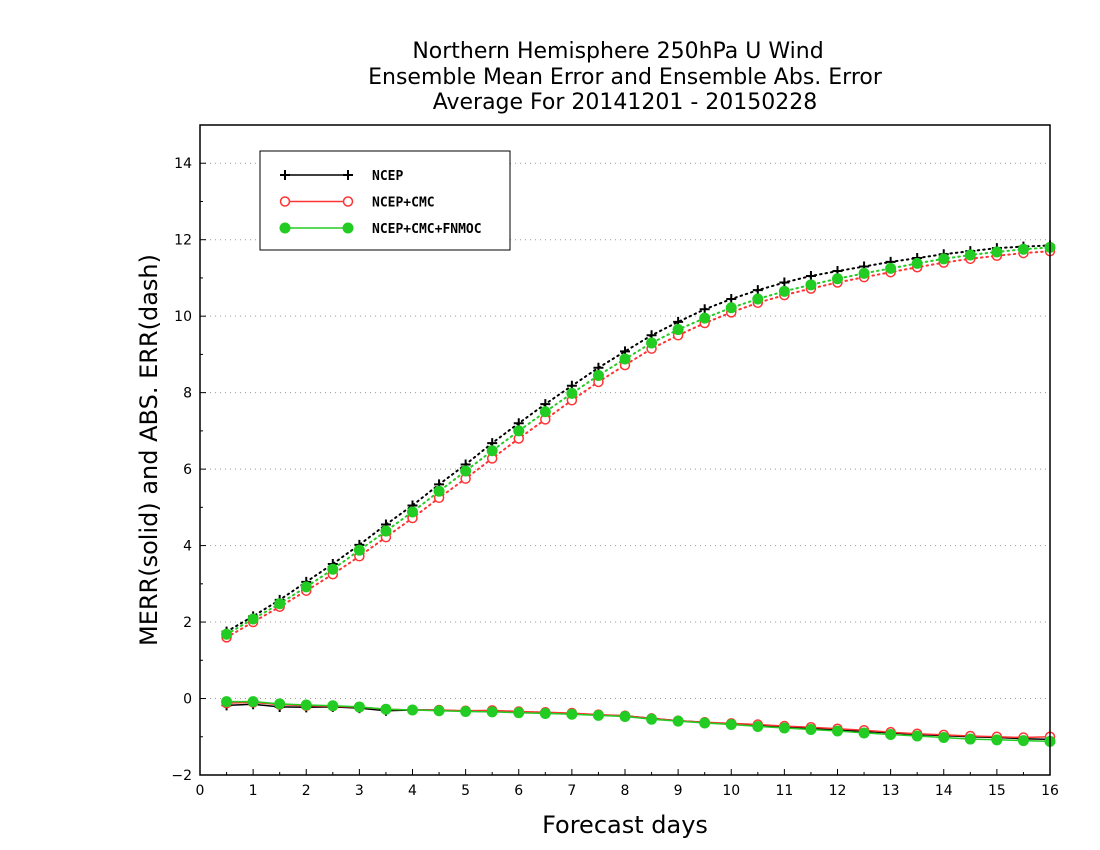 The height and width of the screenshot is (850, 1100). What do you see at coordinates (253, 791) in the screenshot?
I see `x-tick-label: 1` at bounding box center [253, 791].